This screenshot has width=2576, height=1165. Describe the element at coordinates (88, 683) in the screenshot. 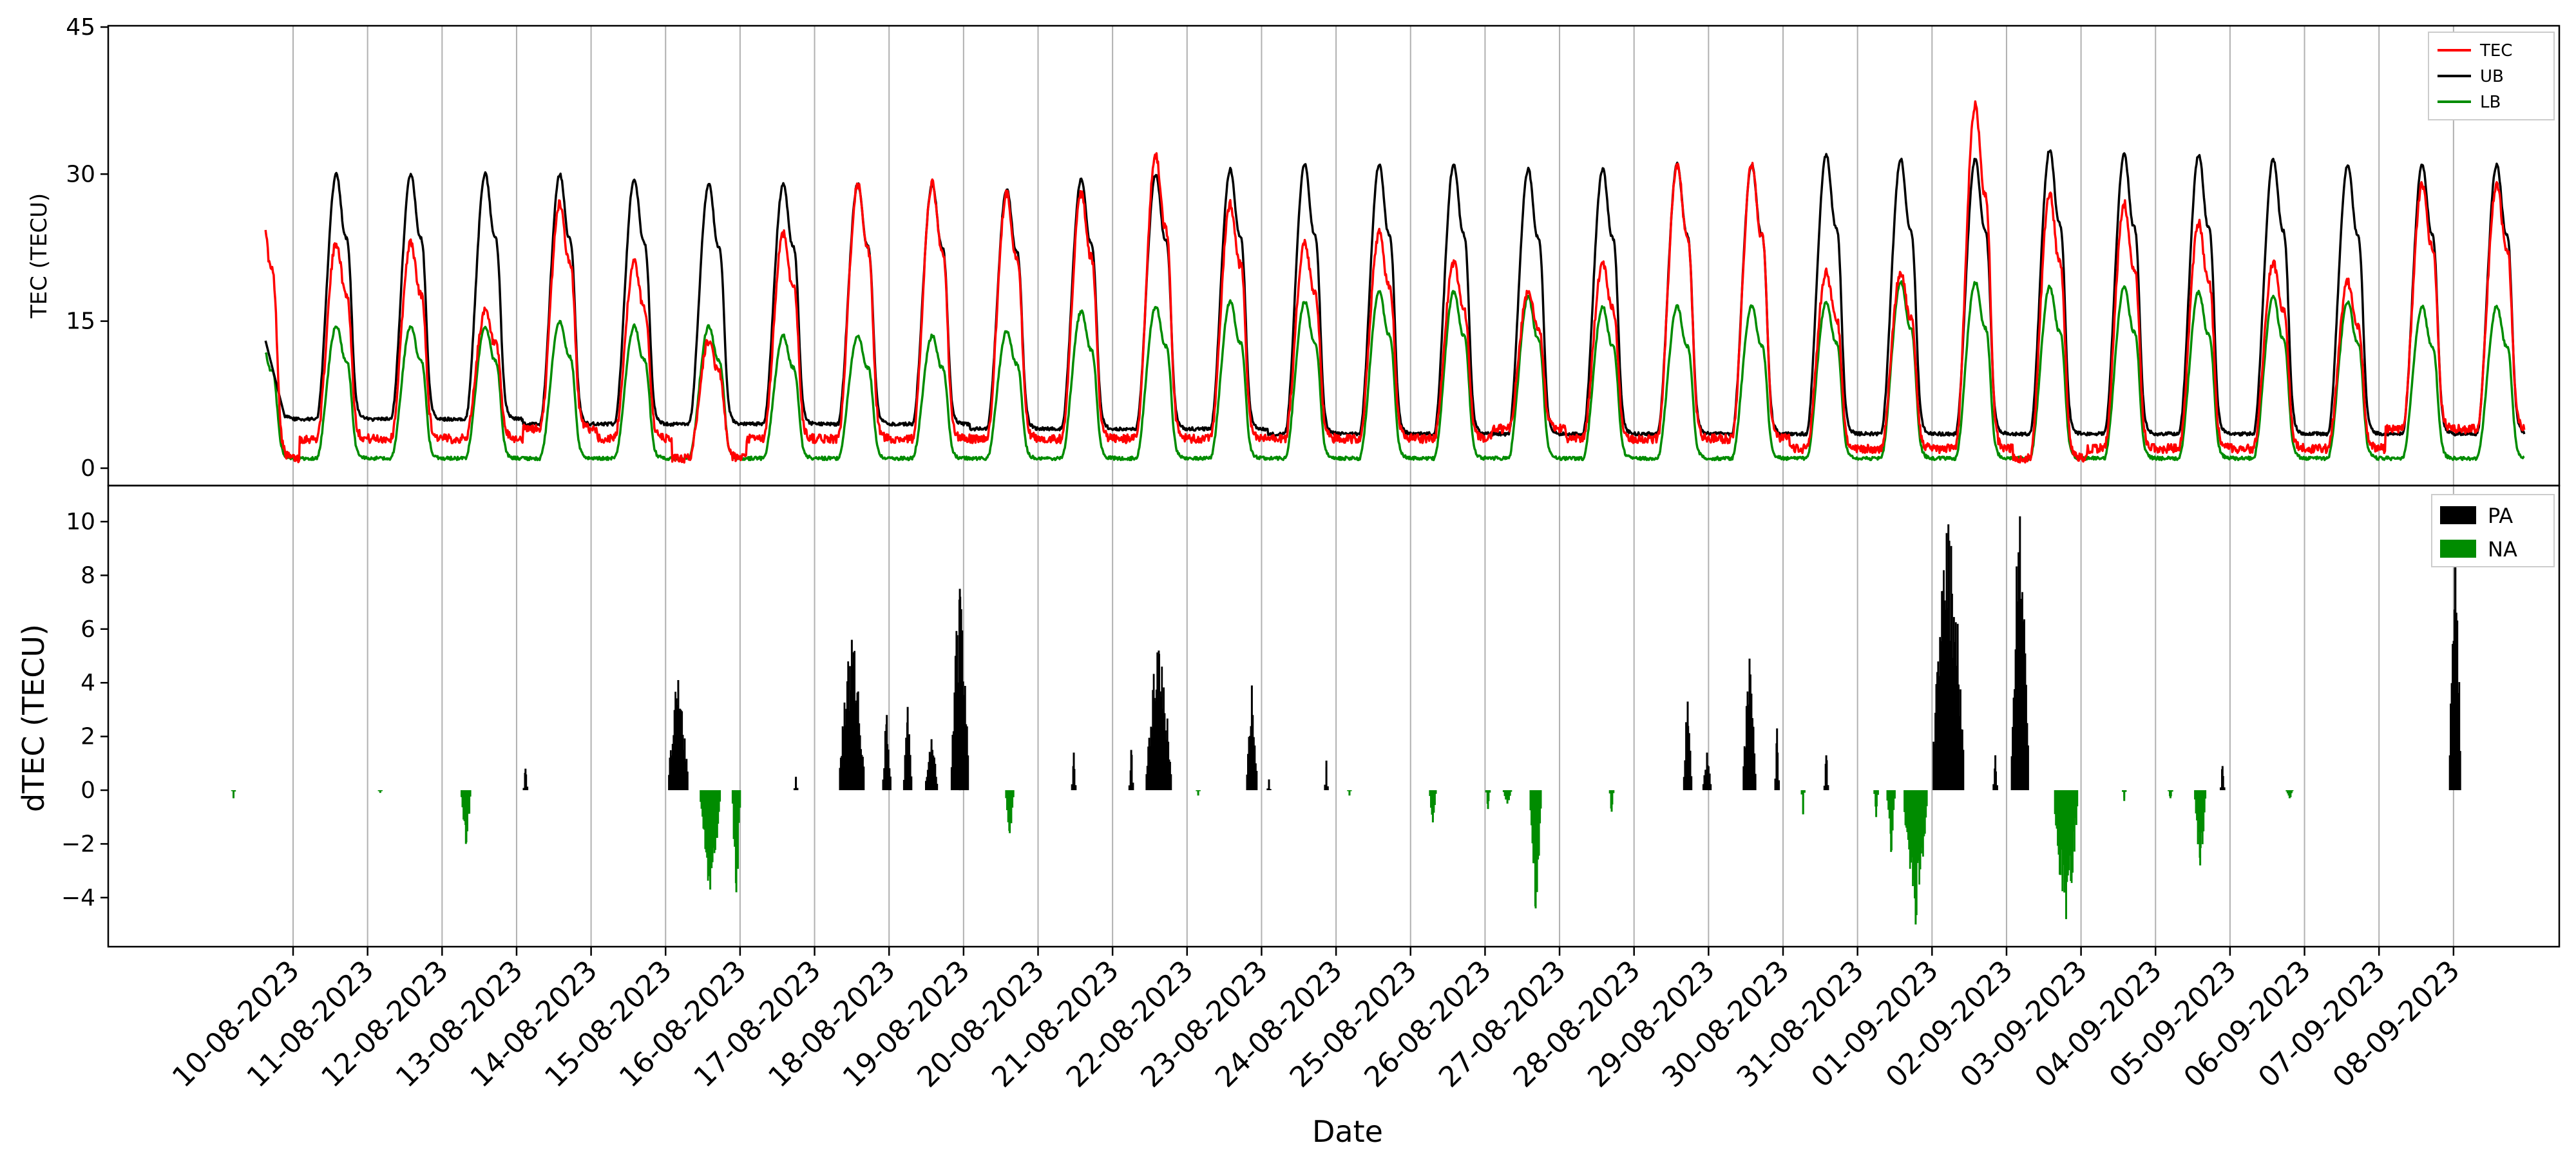

I see `dtec-y-tick-label: 4` at that location.